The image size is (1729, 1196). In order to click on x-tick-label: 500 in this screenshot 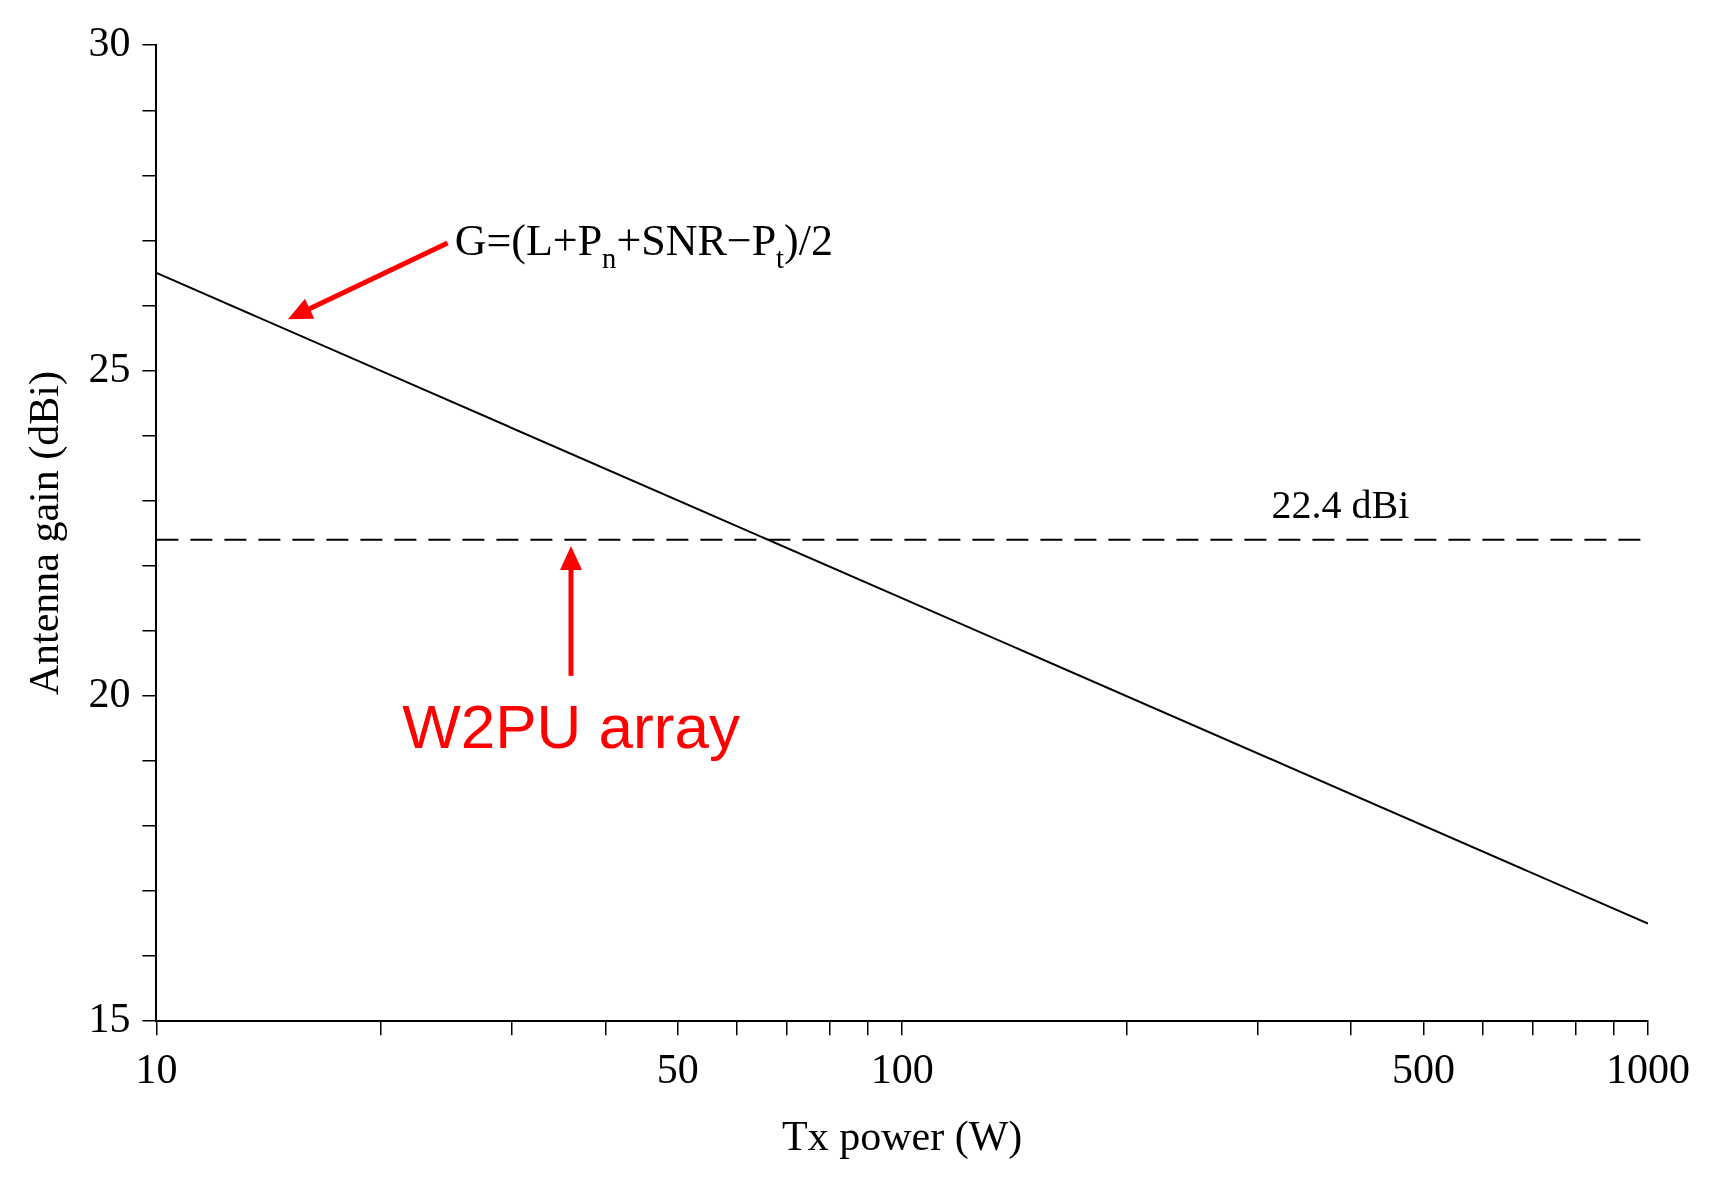, I will do `click(1423, 1069)`.